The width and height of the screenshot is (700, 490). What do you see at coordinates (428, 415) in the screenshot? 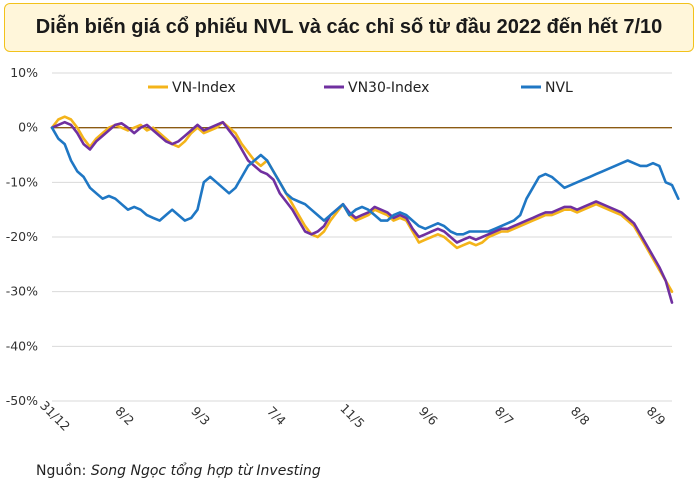
I see `x-tick-label: 9/6` at bounding box center [428, 415].